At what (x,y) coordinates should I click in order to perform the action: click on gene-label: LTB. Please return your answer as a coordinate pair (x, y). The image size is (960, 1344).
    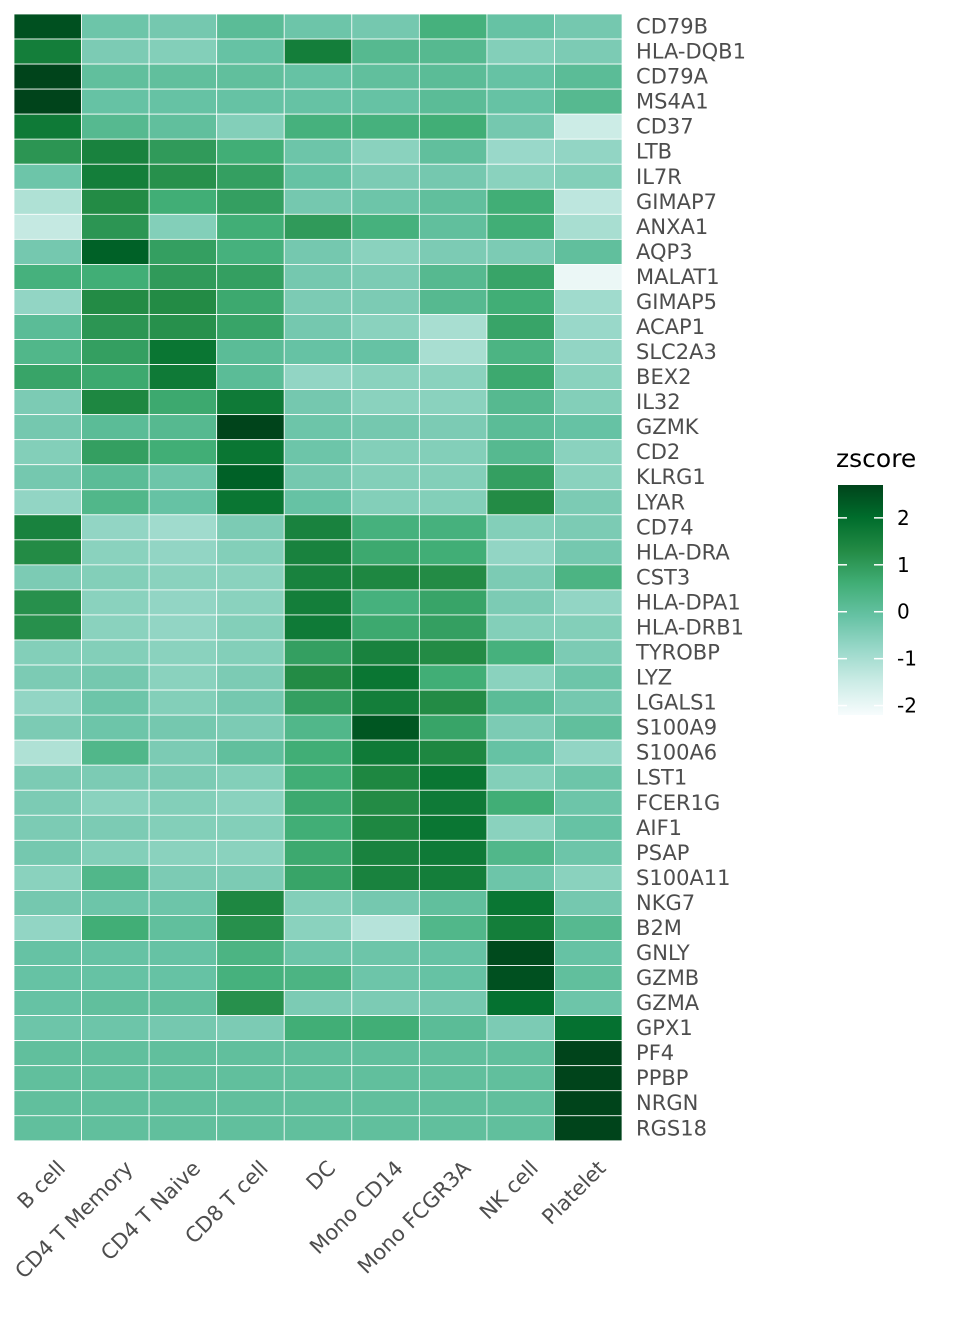
    Looking at the image, I should click on (654, 152).